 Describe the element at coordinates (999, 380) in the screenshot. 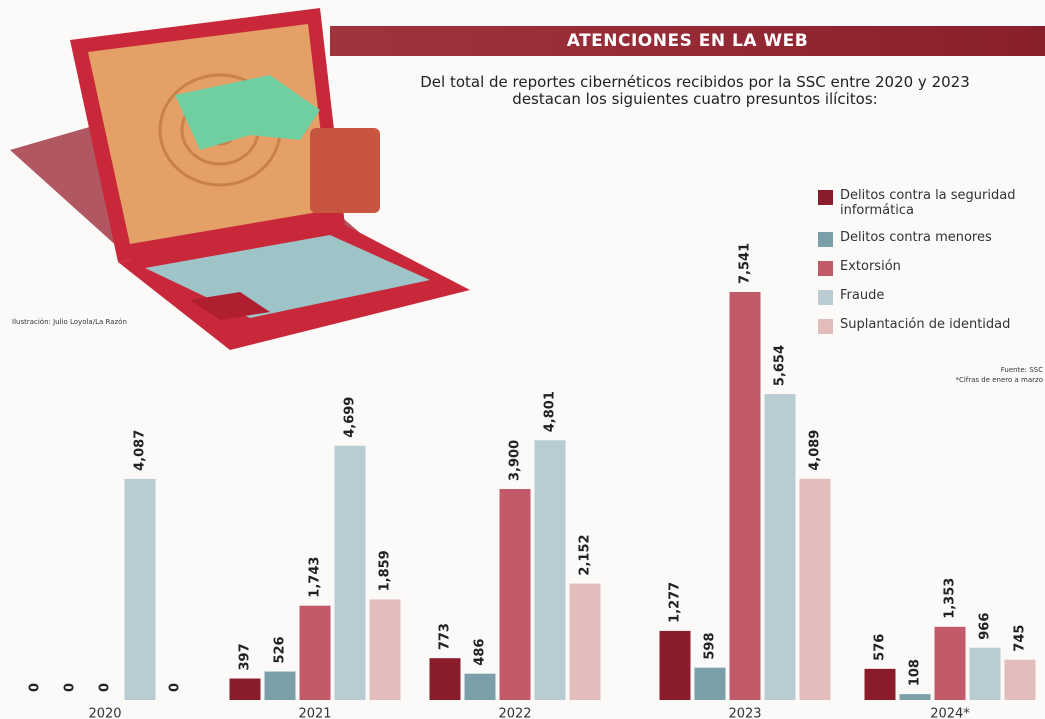

I see `note: *Cifras de enero a marzo` at that location.